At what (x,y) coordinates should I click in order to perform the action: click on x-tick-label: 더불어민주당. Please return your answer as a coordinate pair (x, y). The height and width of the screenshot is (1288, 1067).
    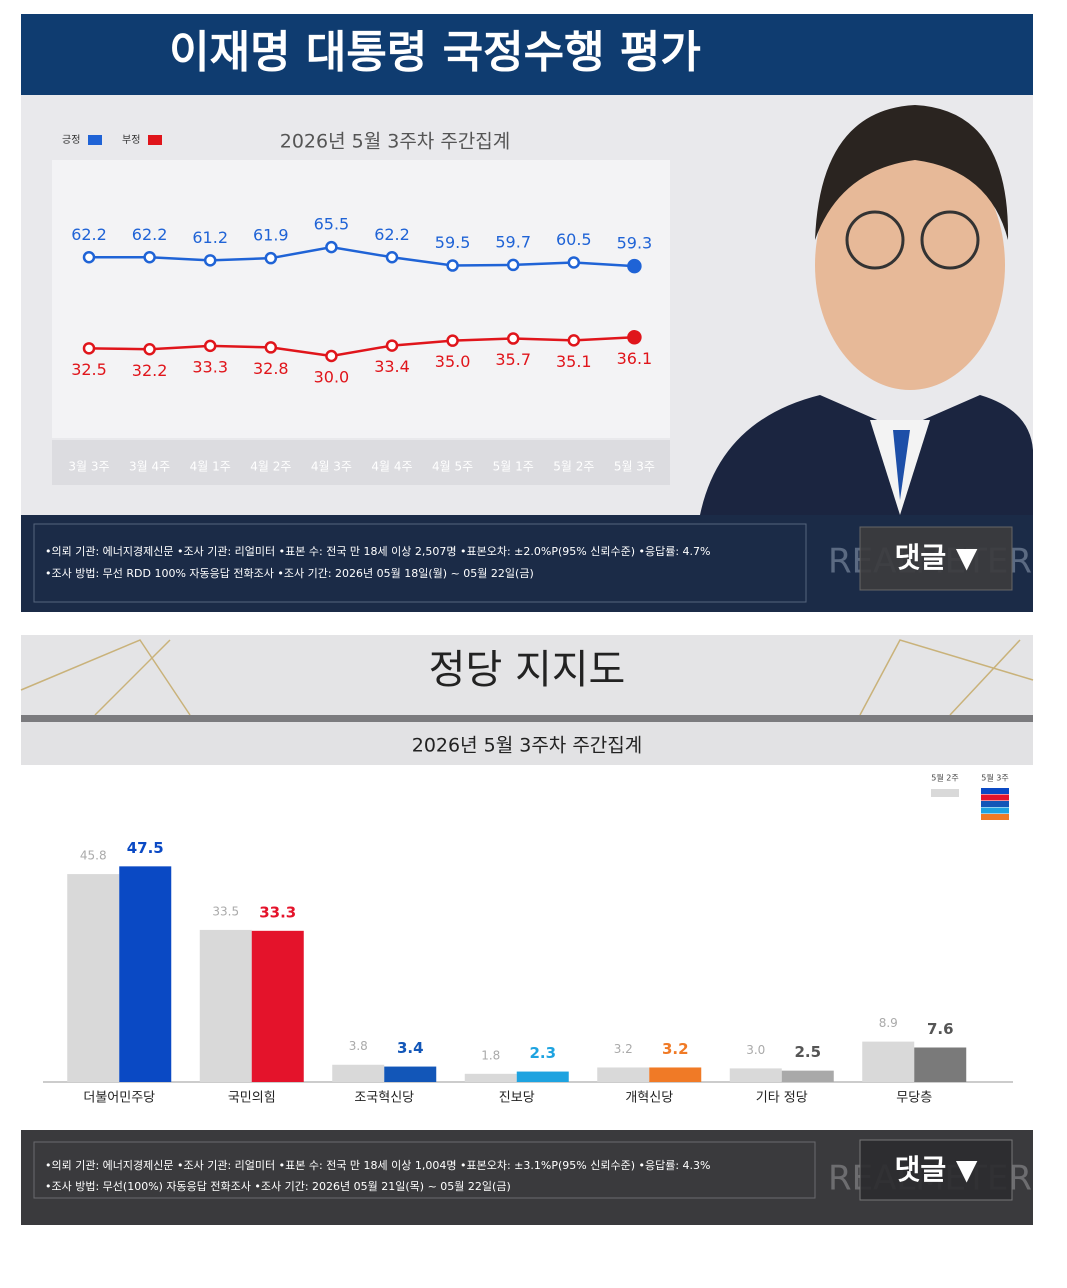
    Looking at the image, I should click on (119, 1098).